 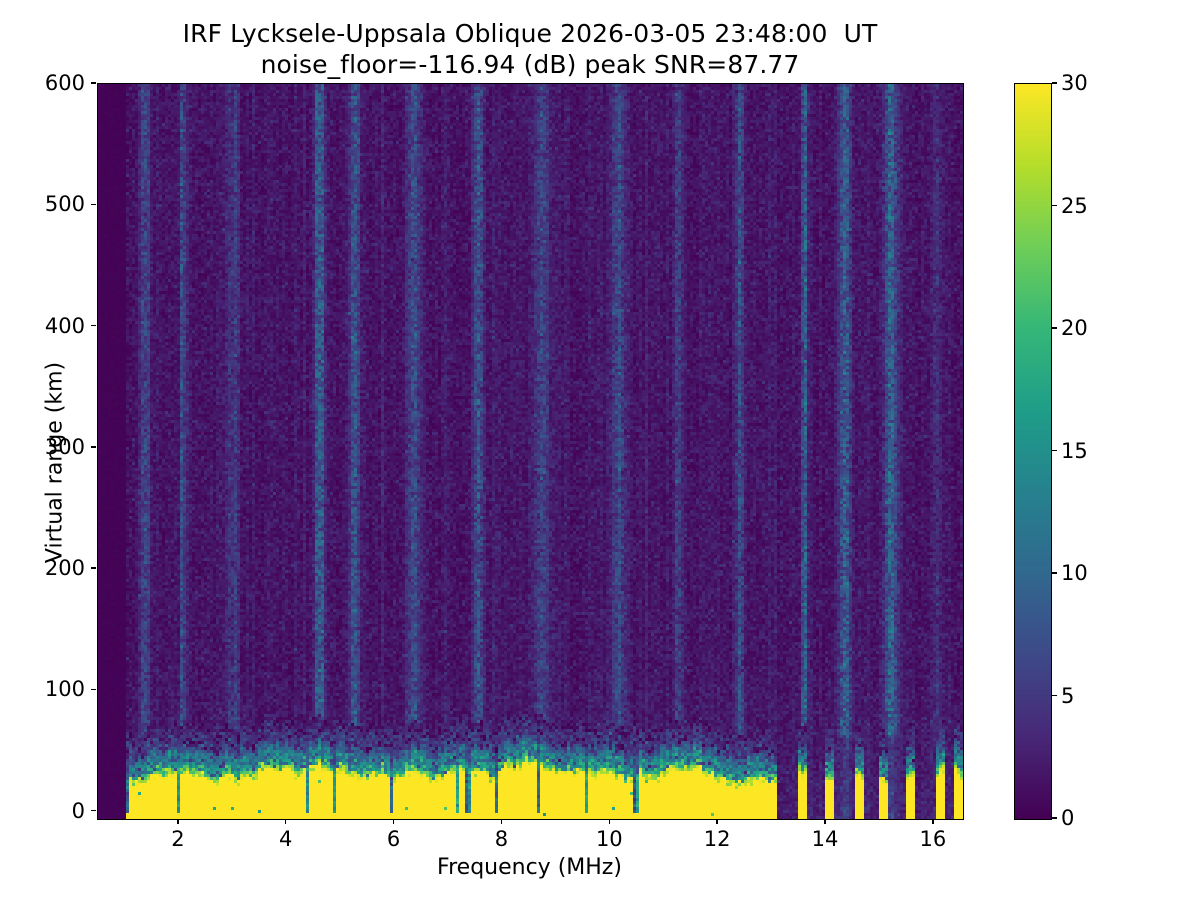 I want to click on x-tick-label: 6, so click(x=393, y=839).